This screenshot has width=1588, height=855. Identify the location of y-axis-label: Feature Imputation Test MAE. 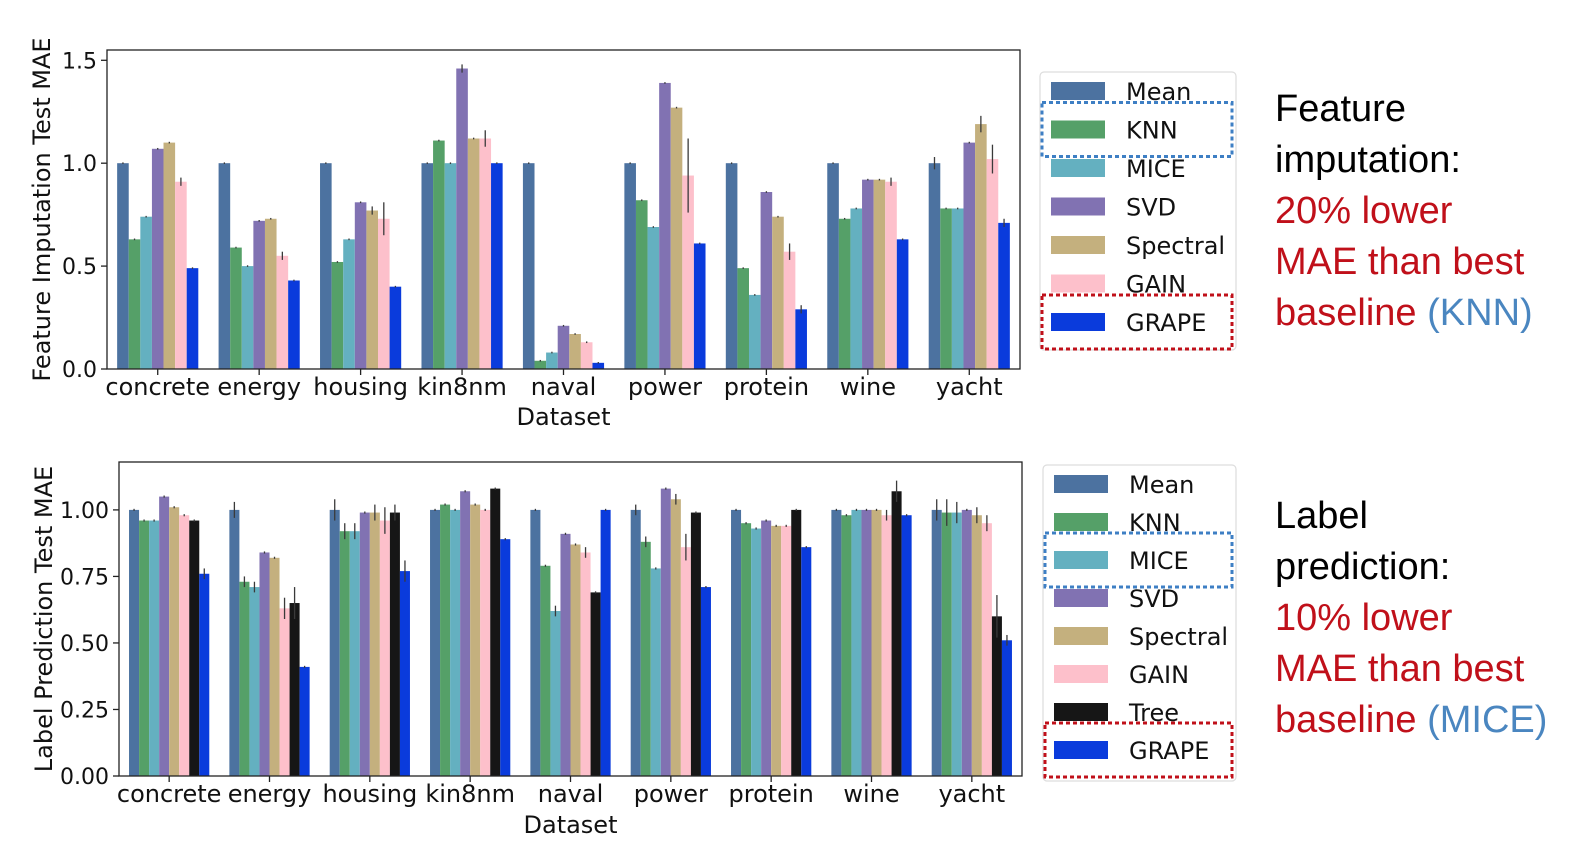
(42, 209).